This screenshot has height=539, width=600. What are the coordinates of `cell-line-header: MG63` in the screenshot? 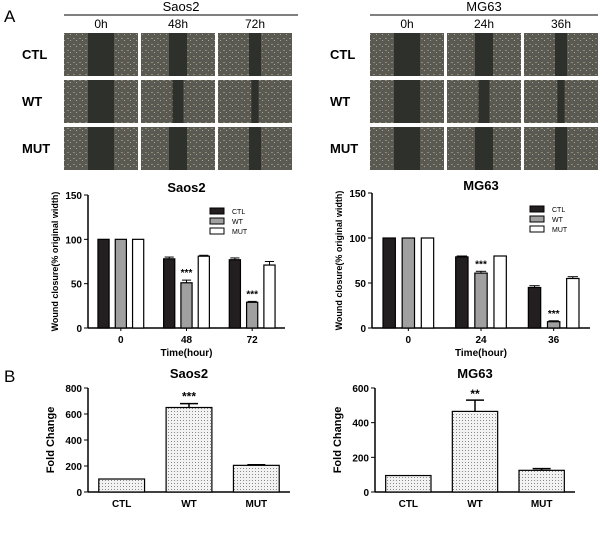 It's located at (483, 7).